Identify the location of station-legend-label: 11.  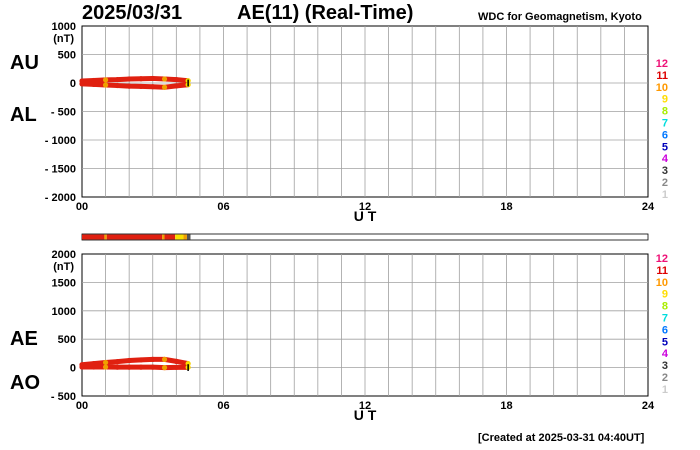
(662, 76).